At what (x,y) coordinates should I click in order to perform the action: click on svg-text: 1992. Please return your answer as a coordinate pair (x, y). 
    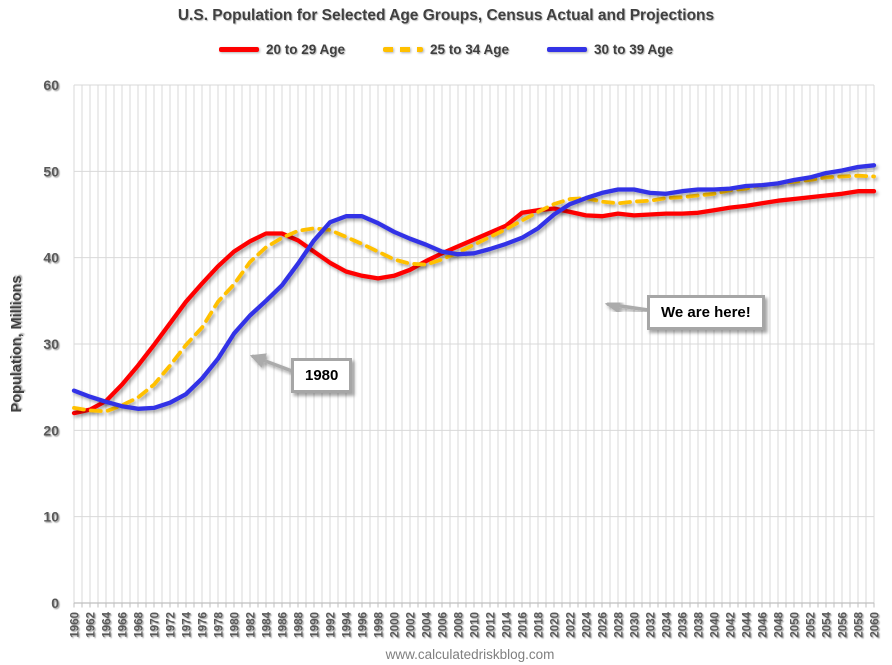
    Looking at the image, I should click on (332, 625).